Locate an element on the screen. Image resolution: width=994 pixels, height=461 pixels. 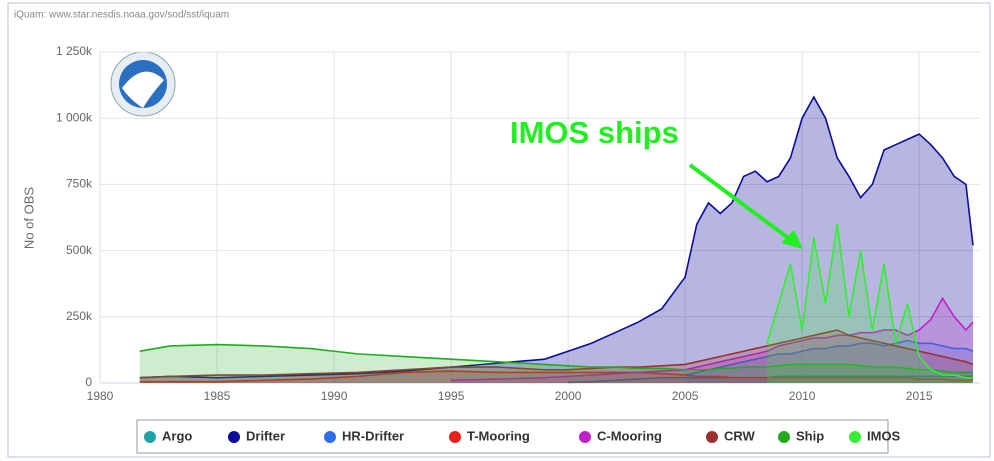
x-tick-label: 1995 is located at coordinates (451, 396).